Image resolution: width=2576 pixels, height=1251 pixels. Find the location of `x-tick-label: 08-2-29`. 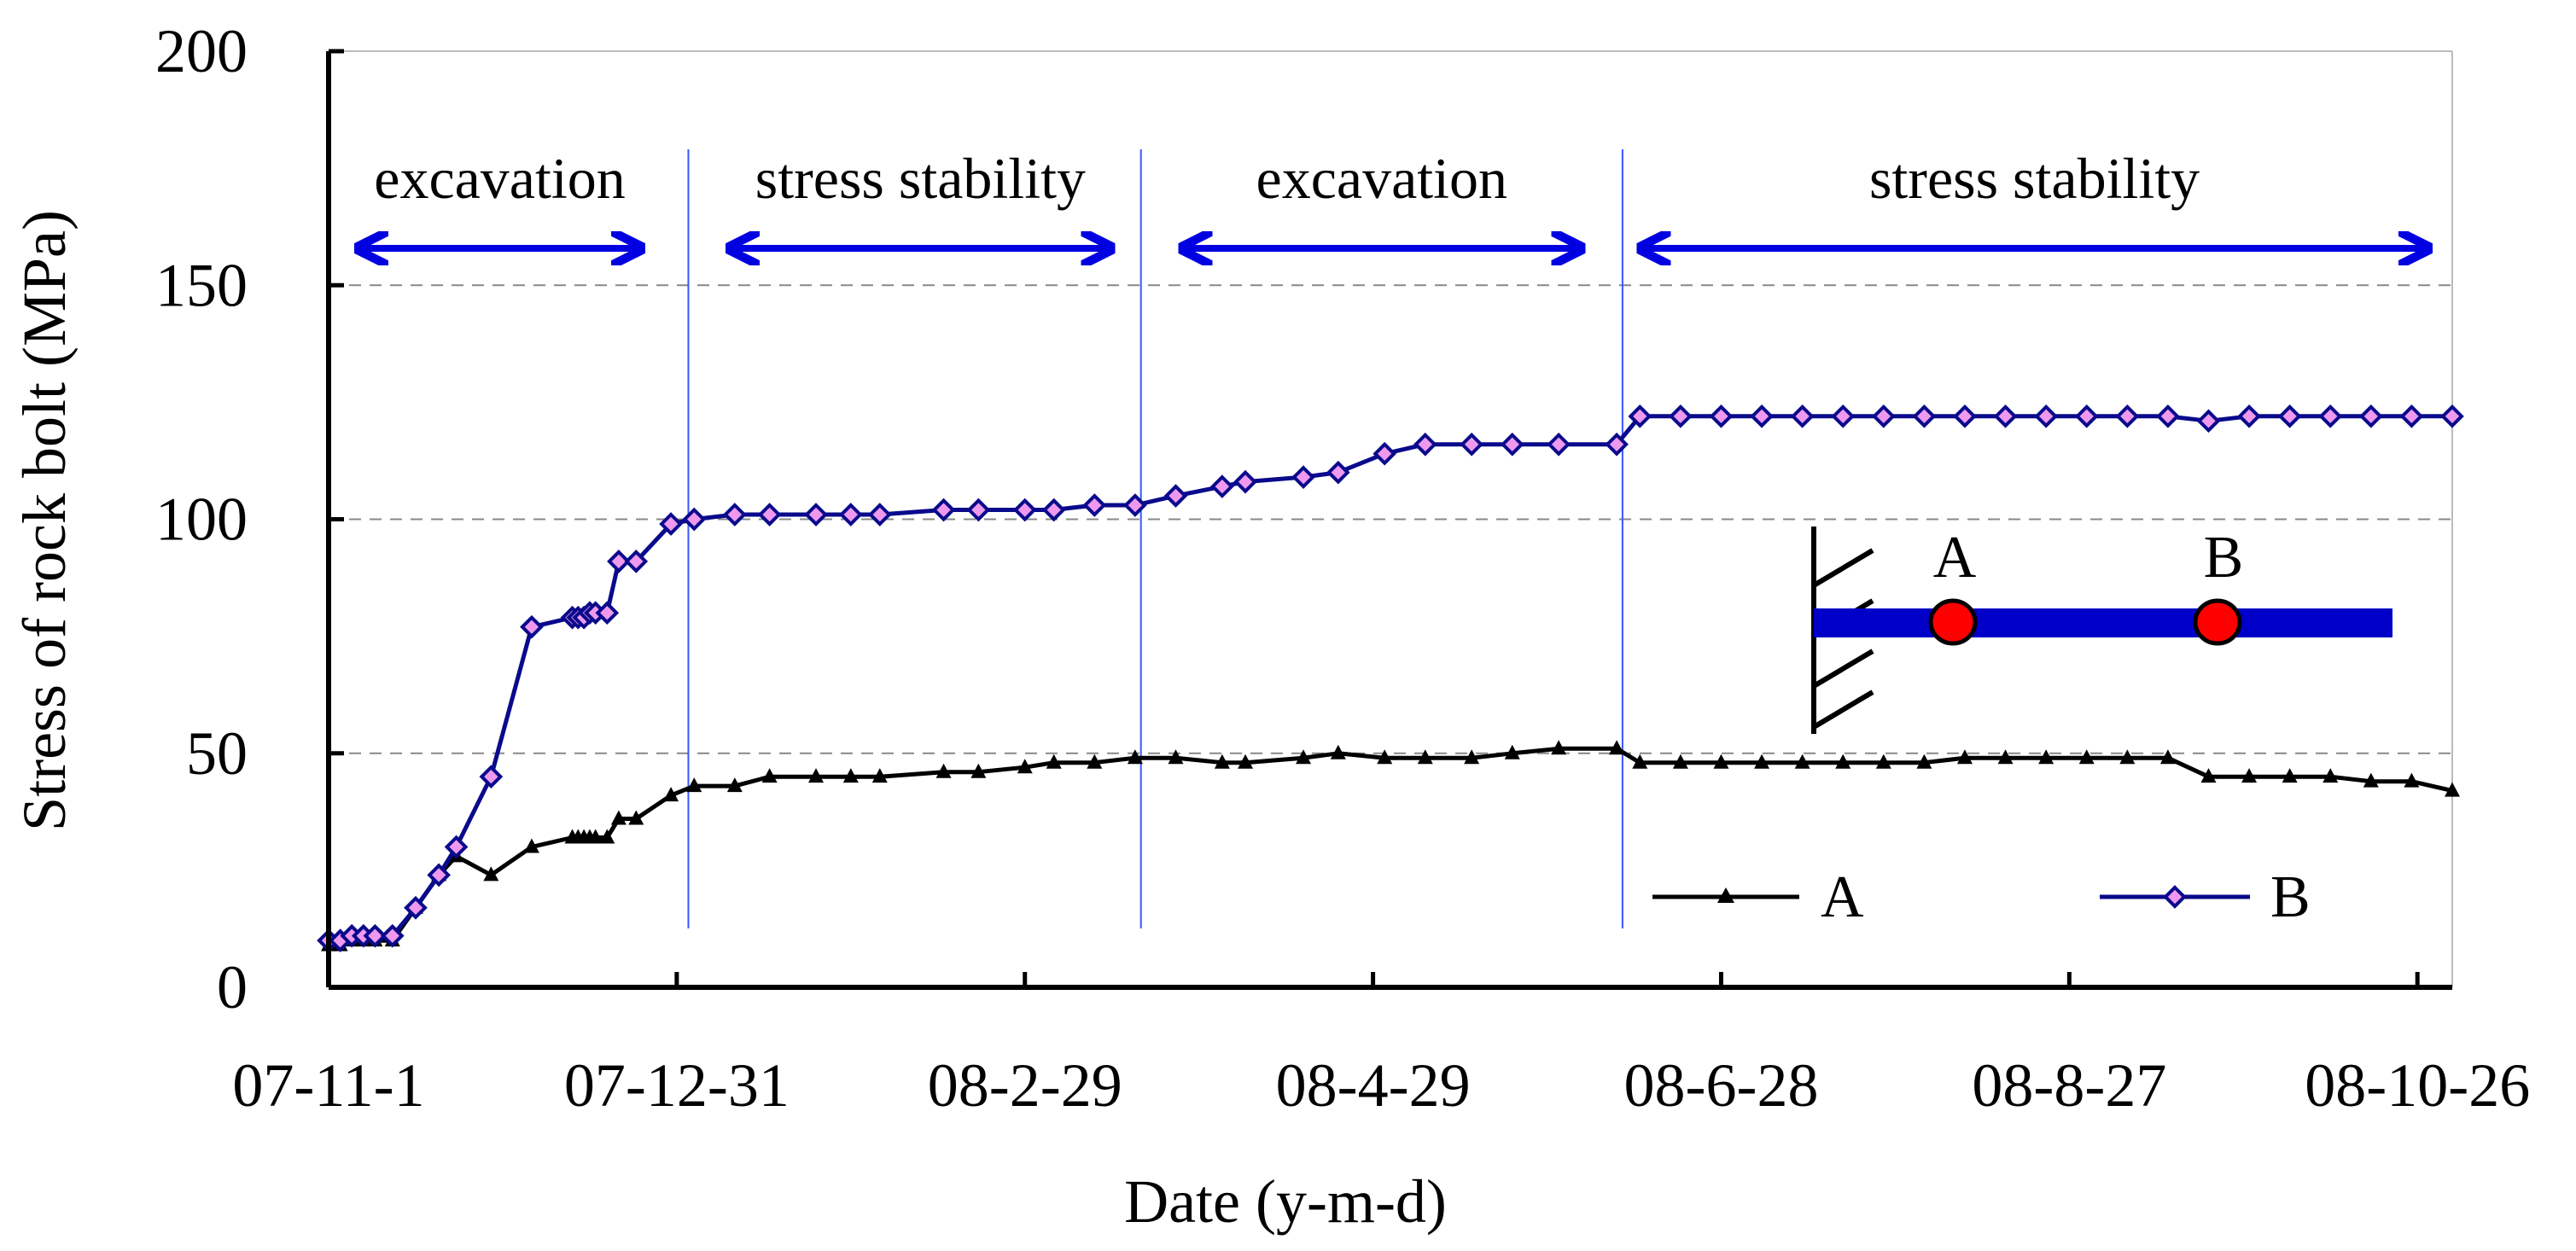

x-tick-label: 08-2-29 is located at coordinates (1025, 1085).